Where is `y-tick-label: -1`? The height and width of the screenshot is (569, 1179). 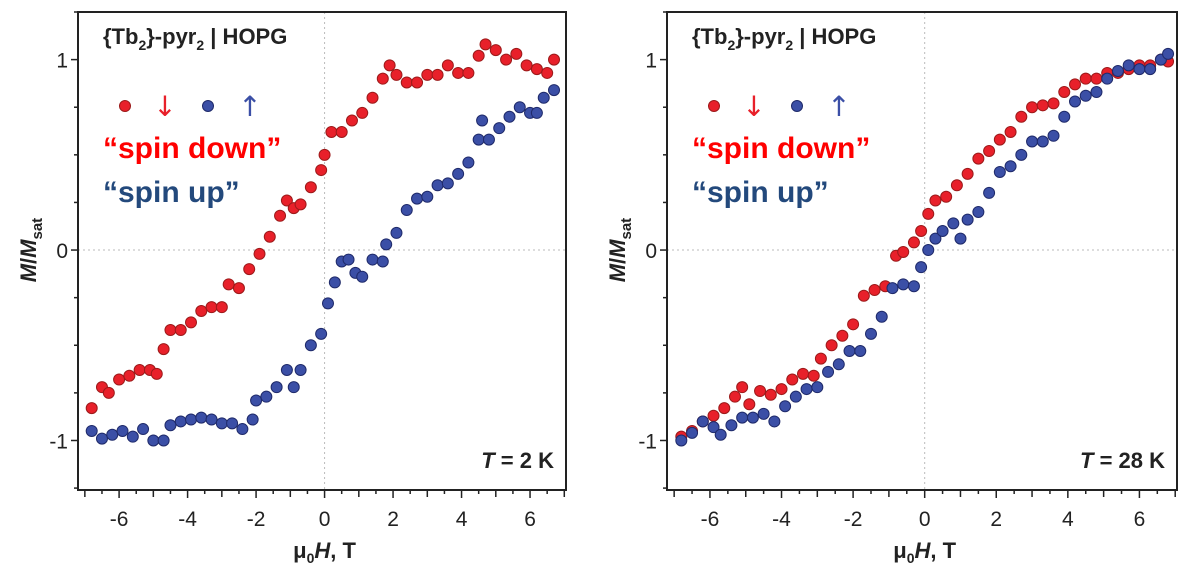
y-tick-label: -1 is located at coordinates (647, 441).